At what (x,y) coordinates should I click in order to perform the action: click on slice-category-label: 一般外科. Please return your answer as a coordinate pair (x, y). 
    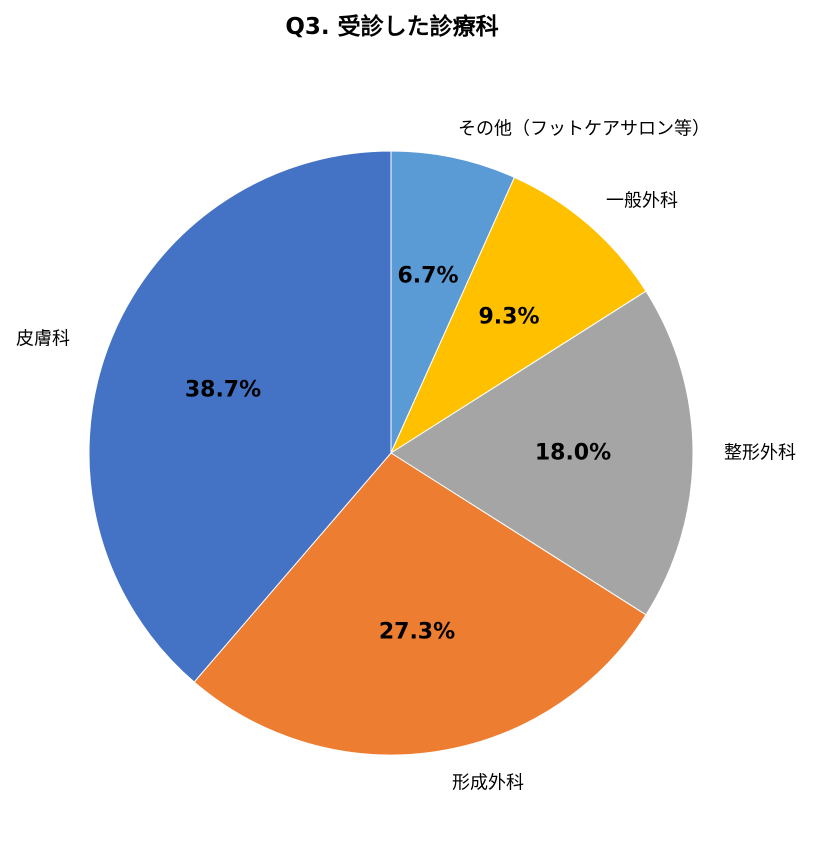
    Looking at the image, I should click on (642, 201).